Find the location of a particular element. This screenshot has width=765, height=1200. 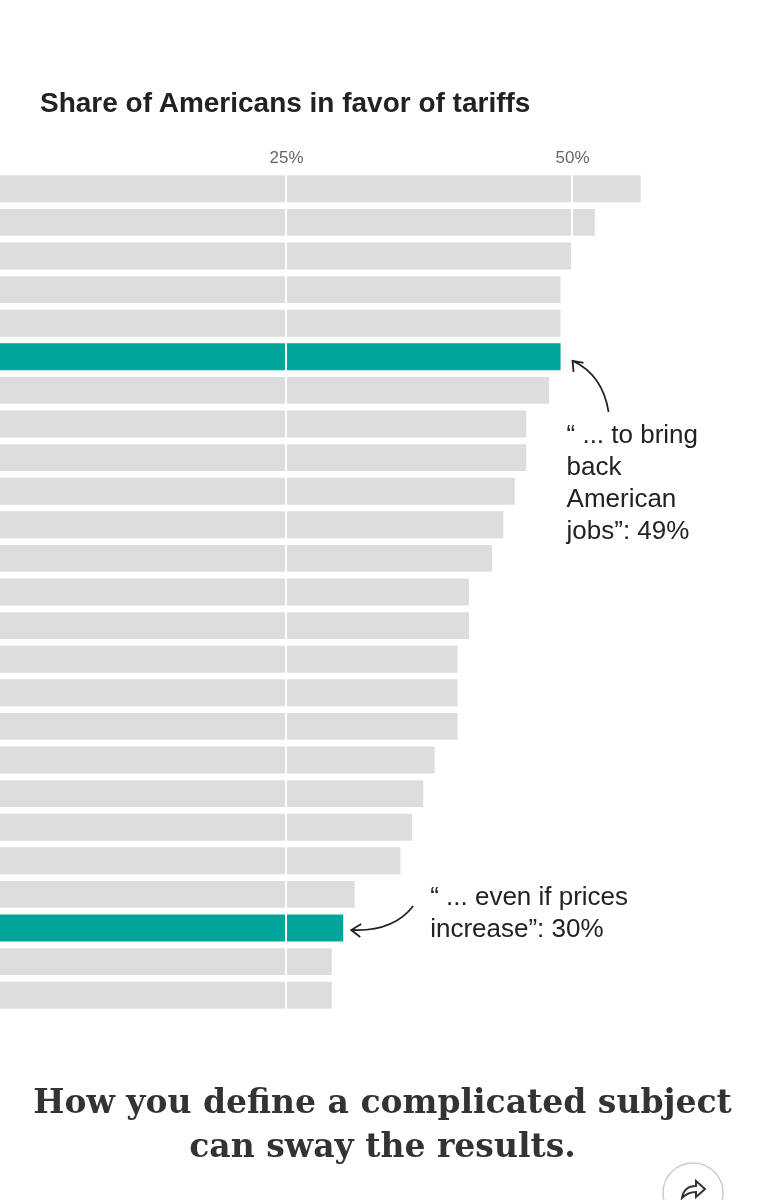

x-tick-label: 50% is located at coordinates (572, 157).